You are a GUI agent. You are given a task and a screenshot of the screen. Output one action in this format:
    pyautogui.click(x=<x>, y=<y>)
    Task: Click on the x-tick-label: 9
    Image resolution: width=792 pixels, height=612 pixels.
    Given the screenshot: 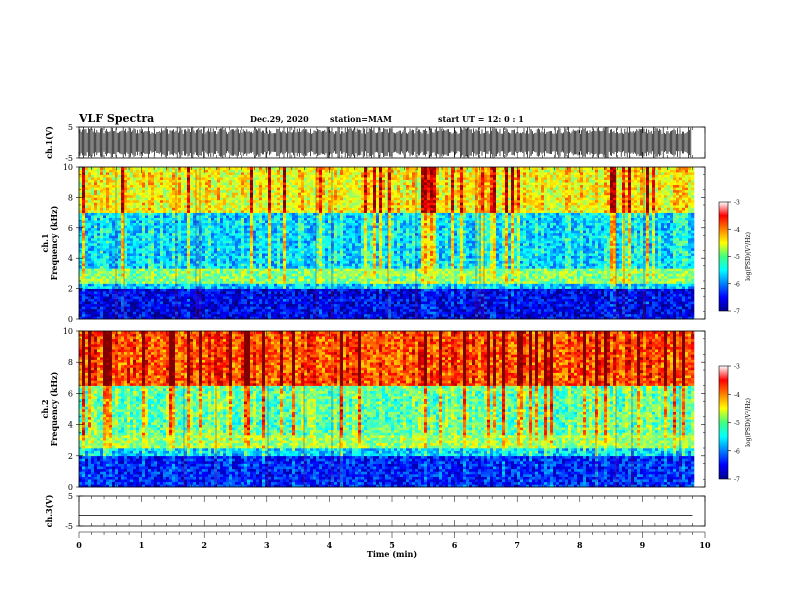 What is the action you would take?
    pyautogui.click(x=643, y=545)
    